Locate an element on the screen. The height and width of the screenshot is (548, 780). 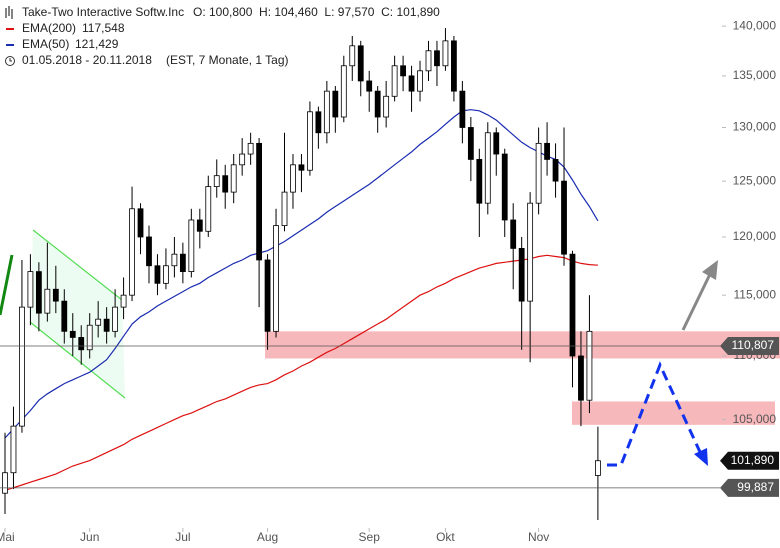
price-label: 99,887 is located at coordinates (755, 487).